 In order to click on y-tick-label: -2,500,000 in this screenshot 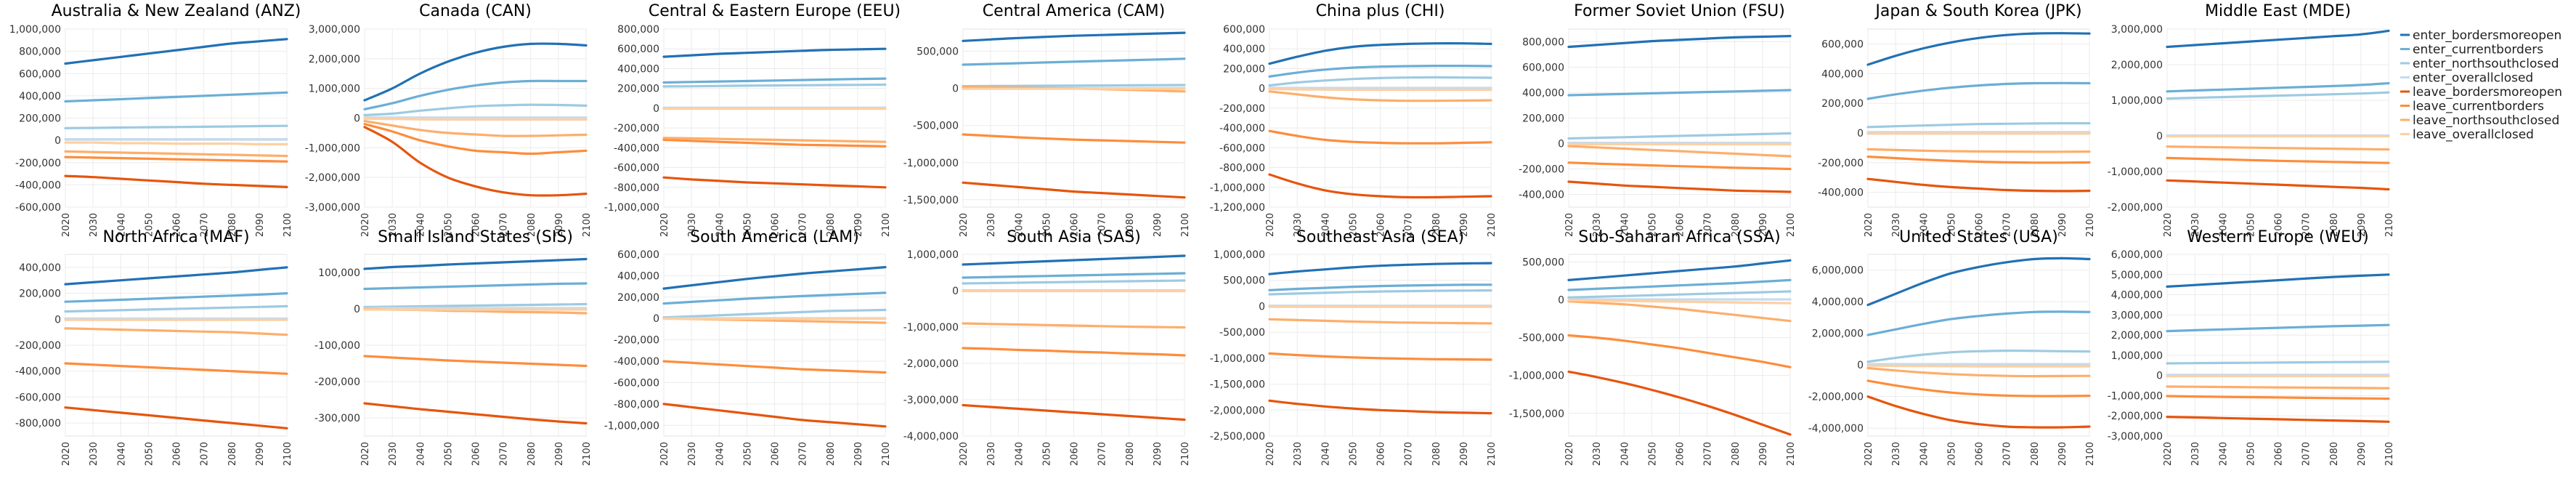, I will do `click(1237, 437)`.